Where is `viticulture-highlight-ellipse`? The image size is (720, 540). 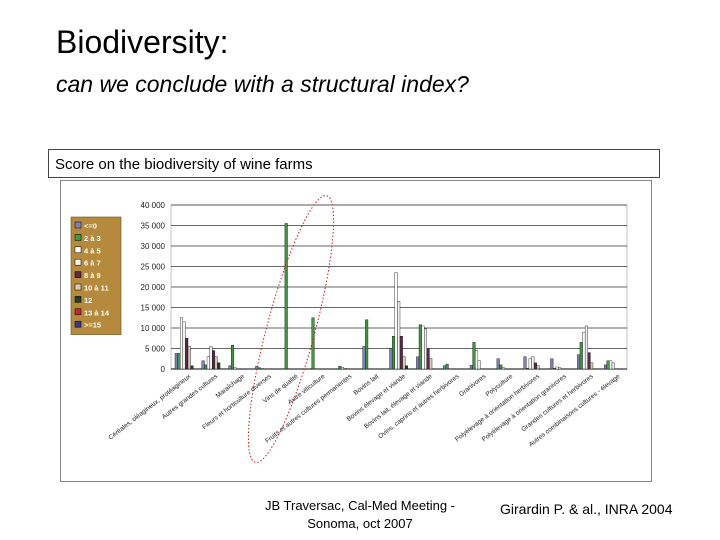
viticulture-highlight-ellipse is located at coordinates (291, 329).